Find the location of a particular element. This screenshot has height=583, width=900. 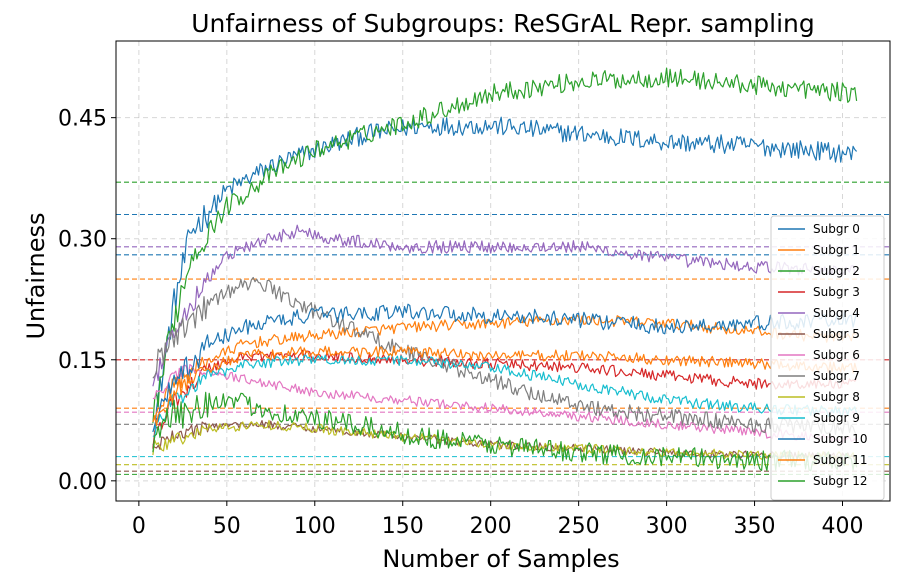

x-tick-label: 50 is located at coordinates (227, 526).